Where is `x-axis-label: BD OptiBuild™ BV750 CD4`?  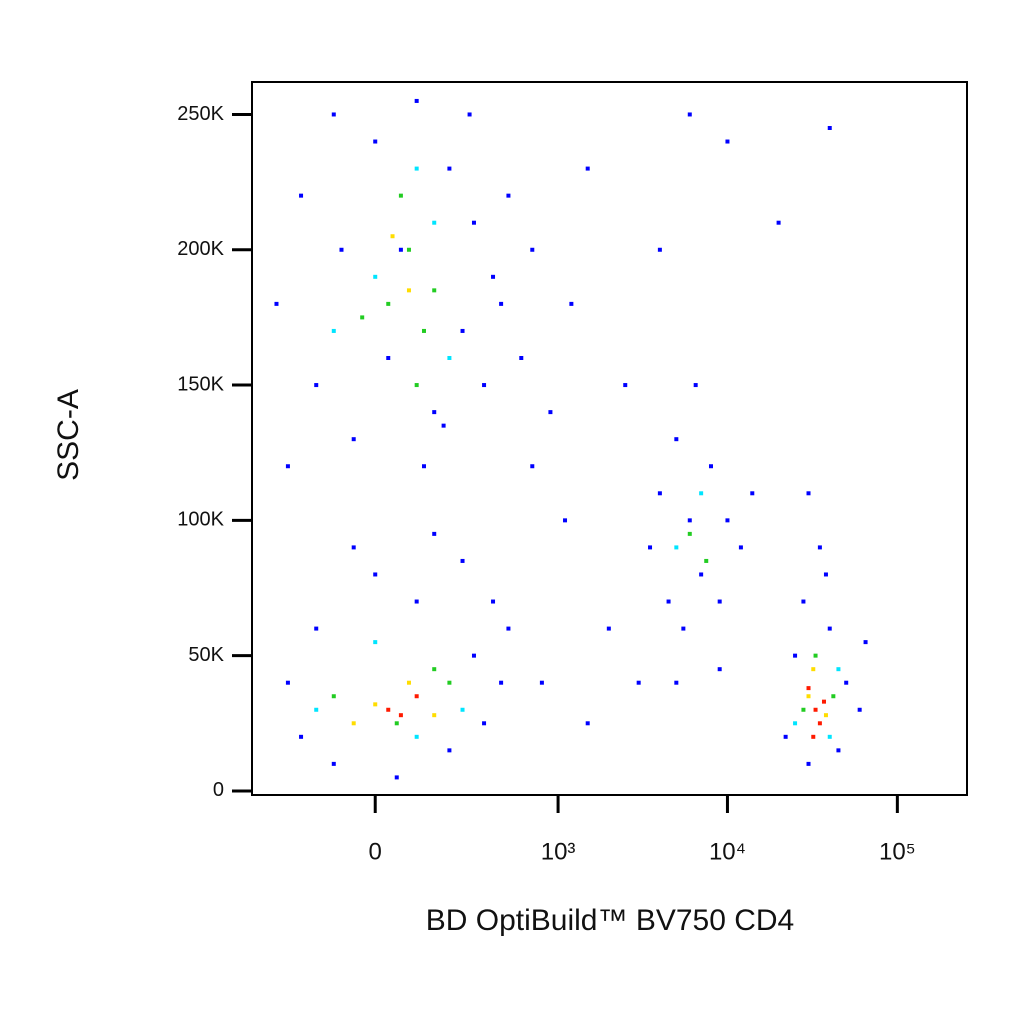 x-axis-label: BD OptiBuild™ BV750 CD4 is located at coordinates (610, 920).